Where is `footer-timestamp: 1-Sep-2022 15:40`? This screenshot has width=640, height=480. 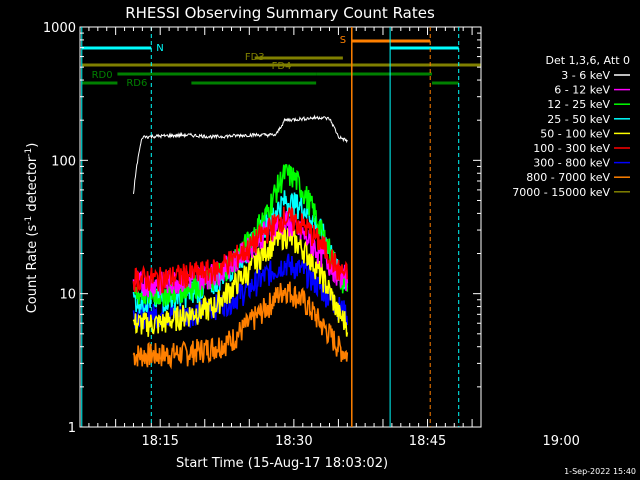 footer-timestamp: 1-Sep-2022 15:40 is located at coordinates (600, 471).